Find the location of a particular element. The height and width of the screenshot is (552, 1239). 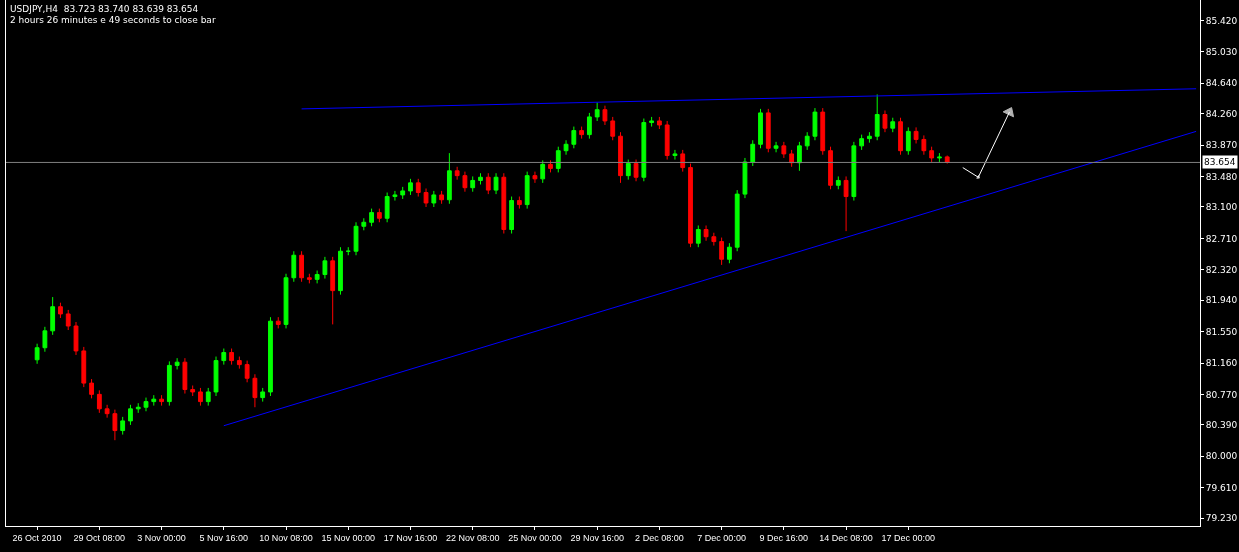

y-tick-label: 82.320 is located at coordinates (1221, 269).